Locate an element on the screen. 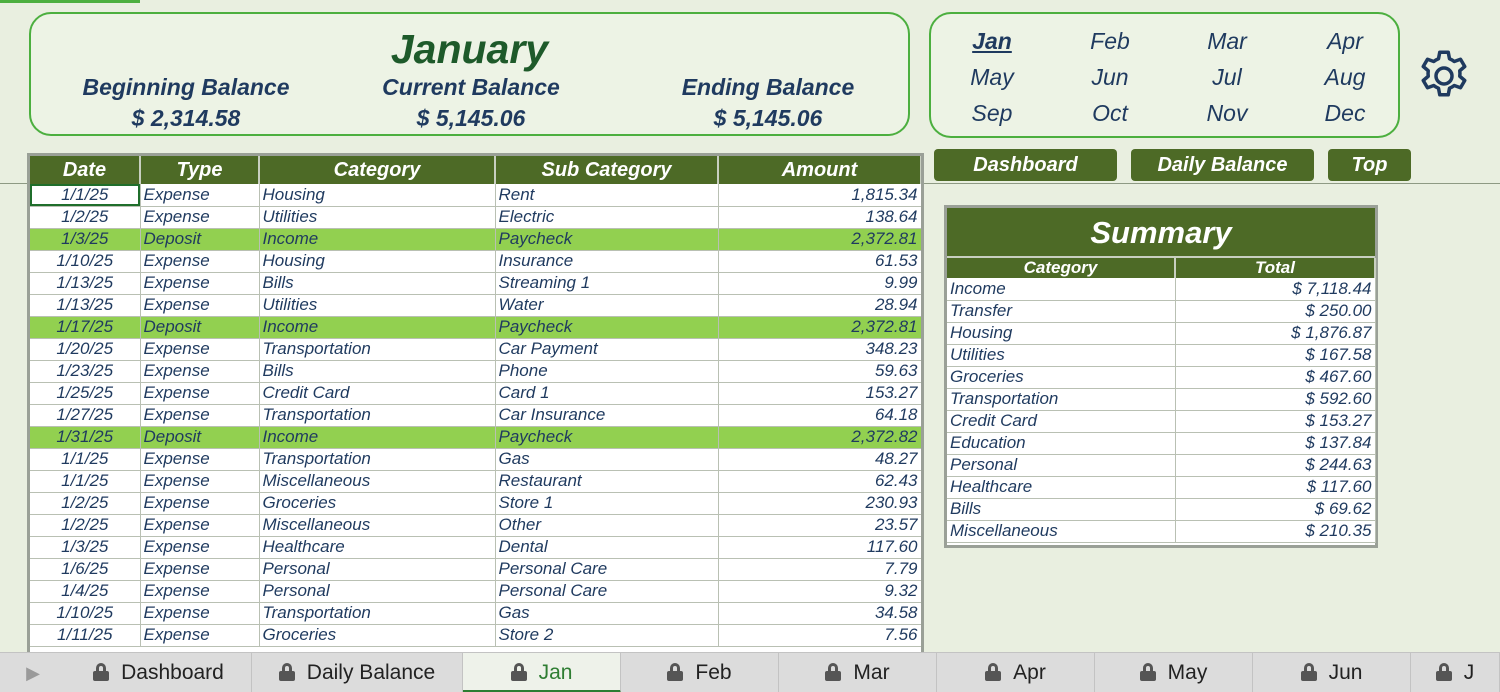 The image size is (1500, 692). sheet-tab-daily-balance: Daily Balance is located at coordinates (357, 672).